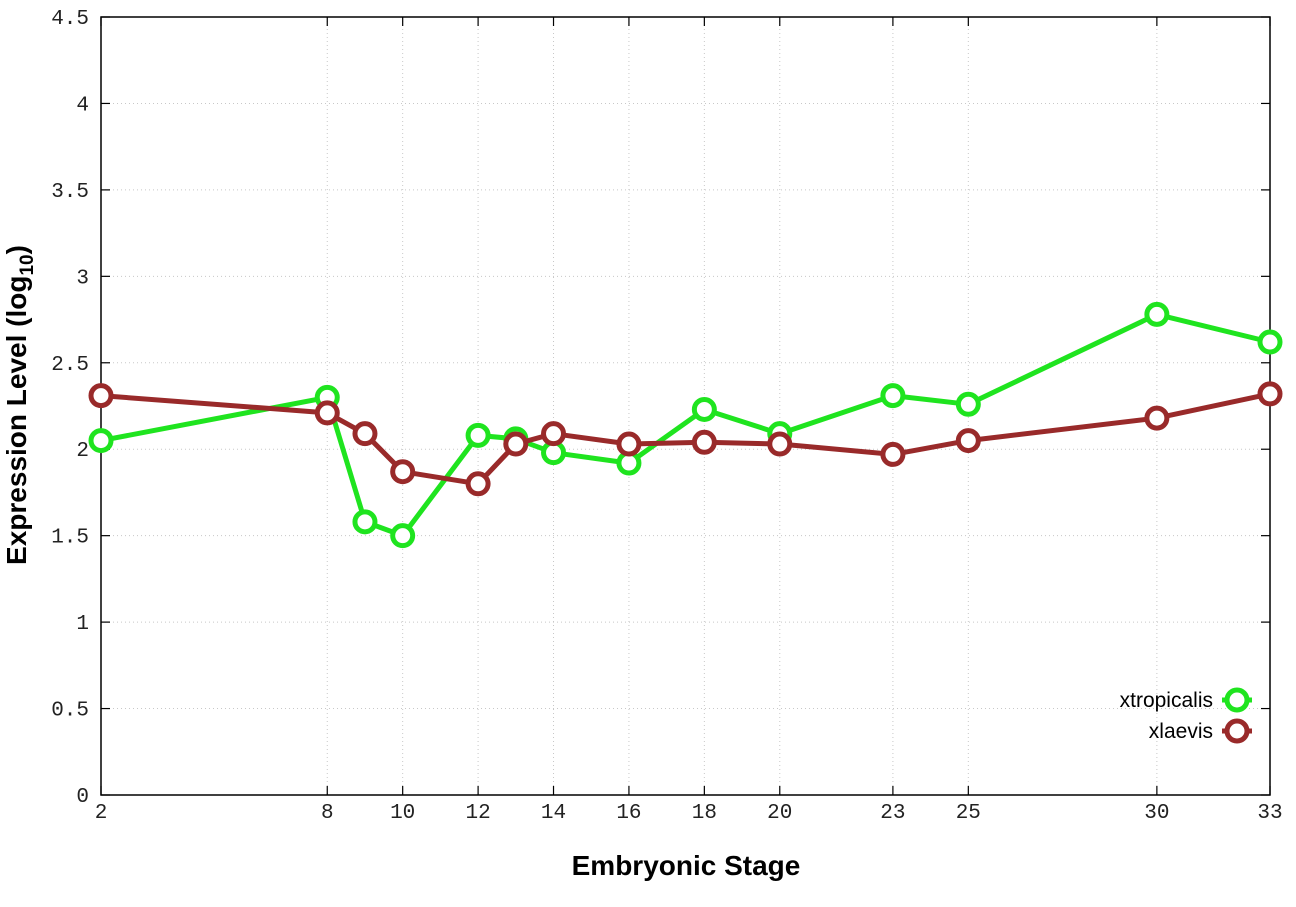 This screenshot has width=1296, height=907. What do you see at coordinates (327, 813) in the screenshot?
I see `x-tick-label: 8` at bounding box center [327, 813].